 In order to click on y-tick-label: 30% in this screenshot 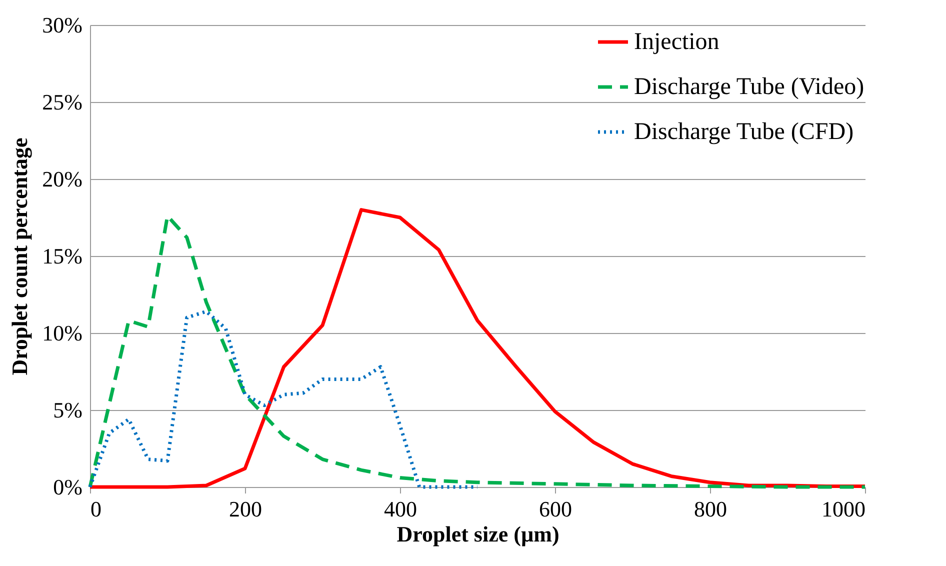, I will do `click(62, 25)`.